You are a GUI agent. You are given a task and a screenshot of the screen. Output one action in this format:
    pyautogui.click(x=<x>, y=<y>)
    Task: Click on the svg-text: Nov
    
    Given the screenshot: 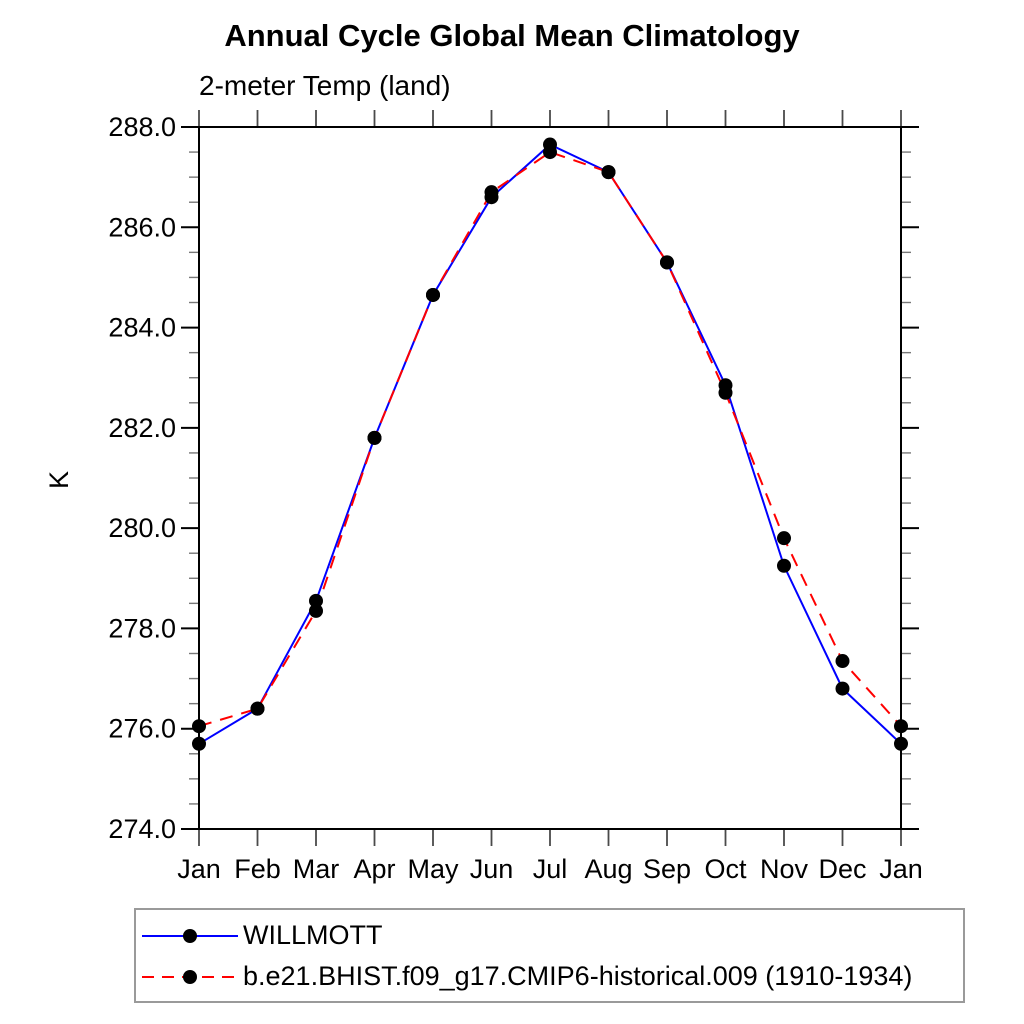 What is the action you would take?
    pyautogui.click(x=784, y=869)
    